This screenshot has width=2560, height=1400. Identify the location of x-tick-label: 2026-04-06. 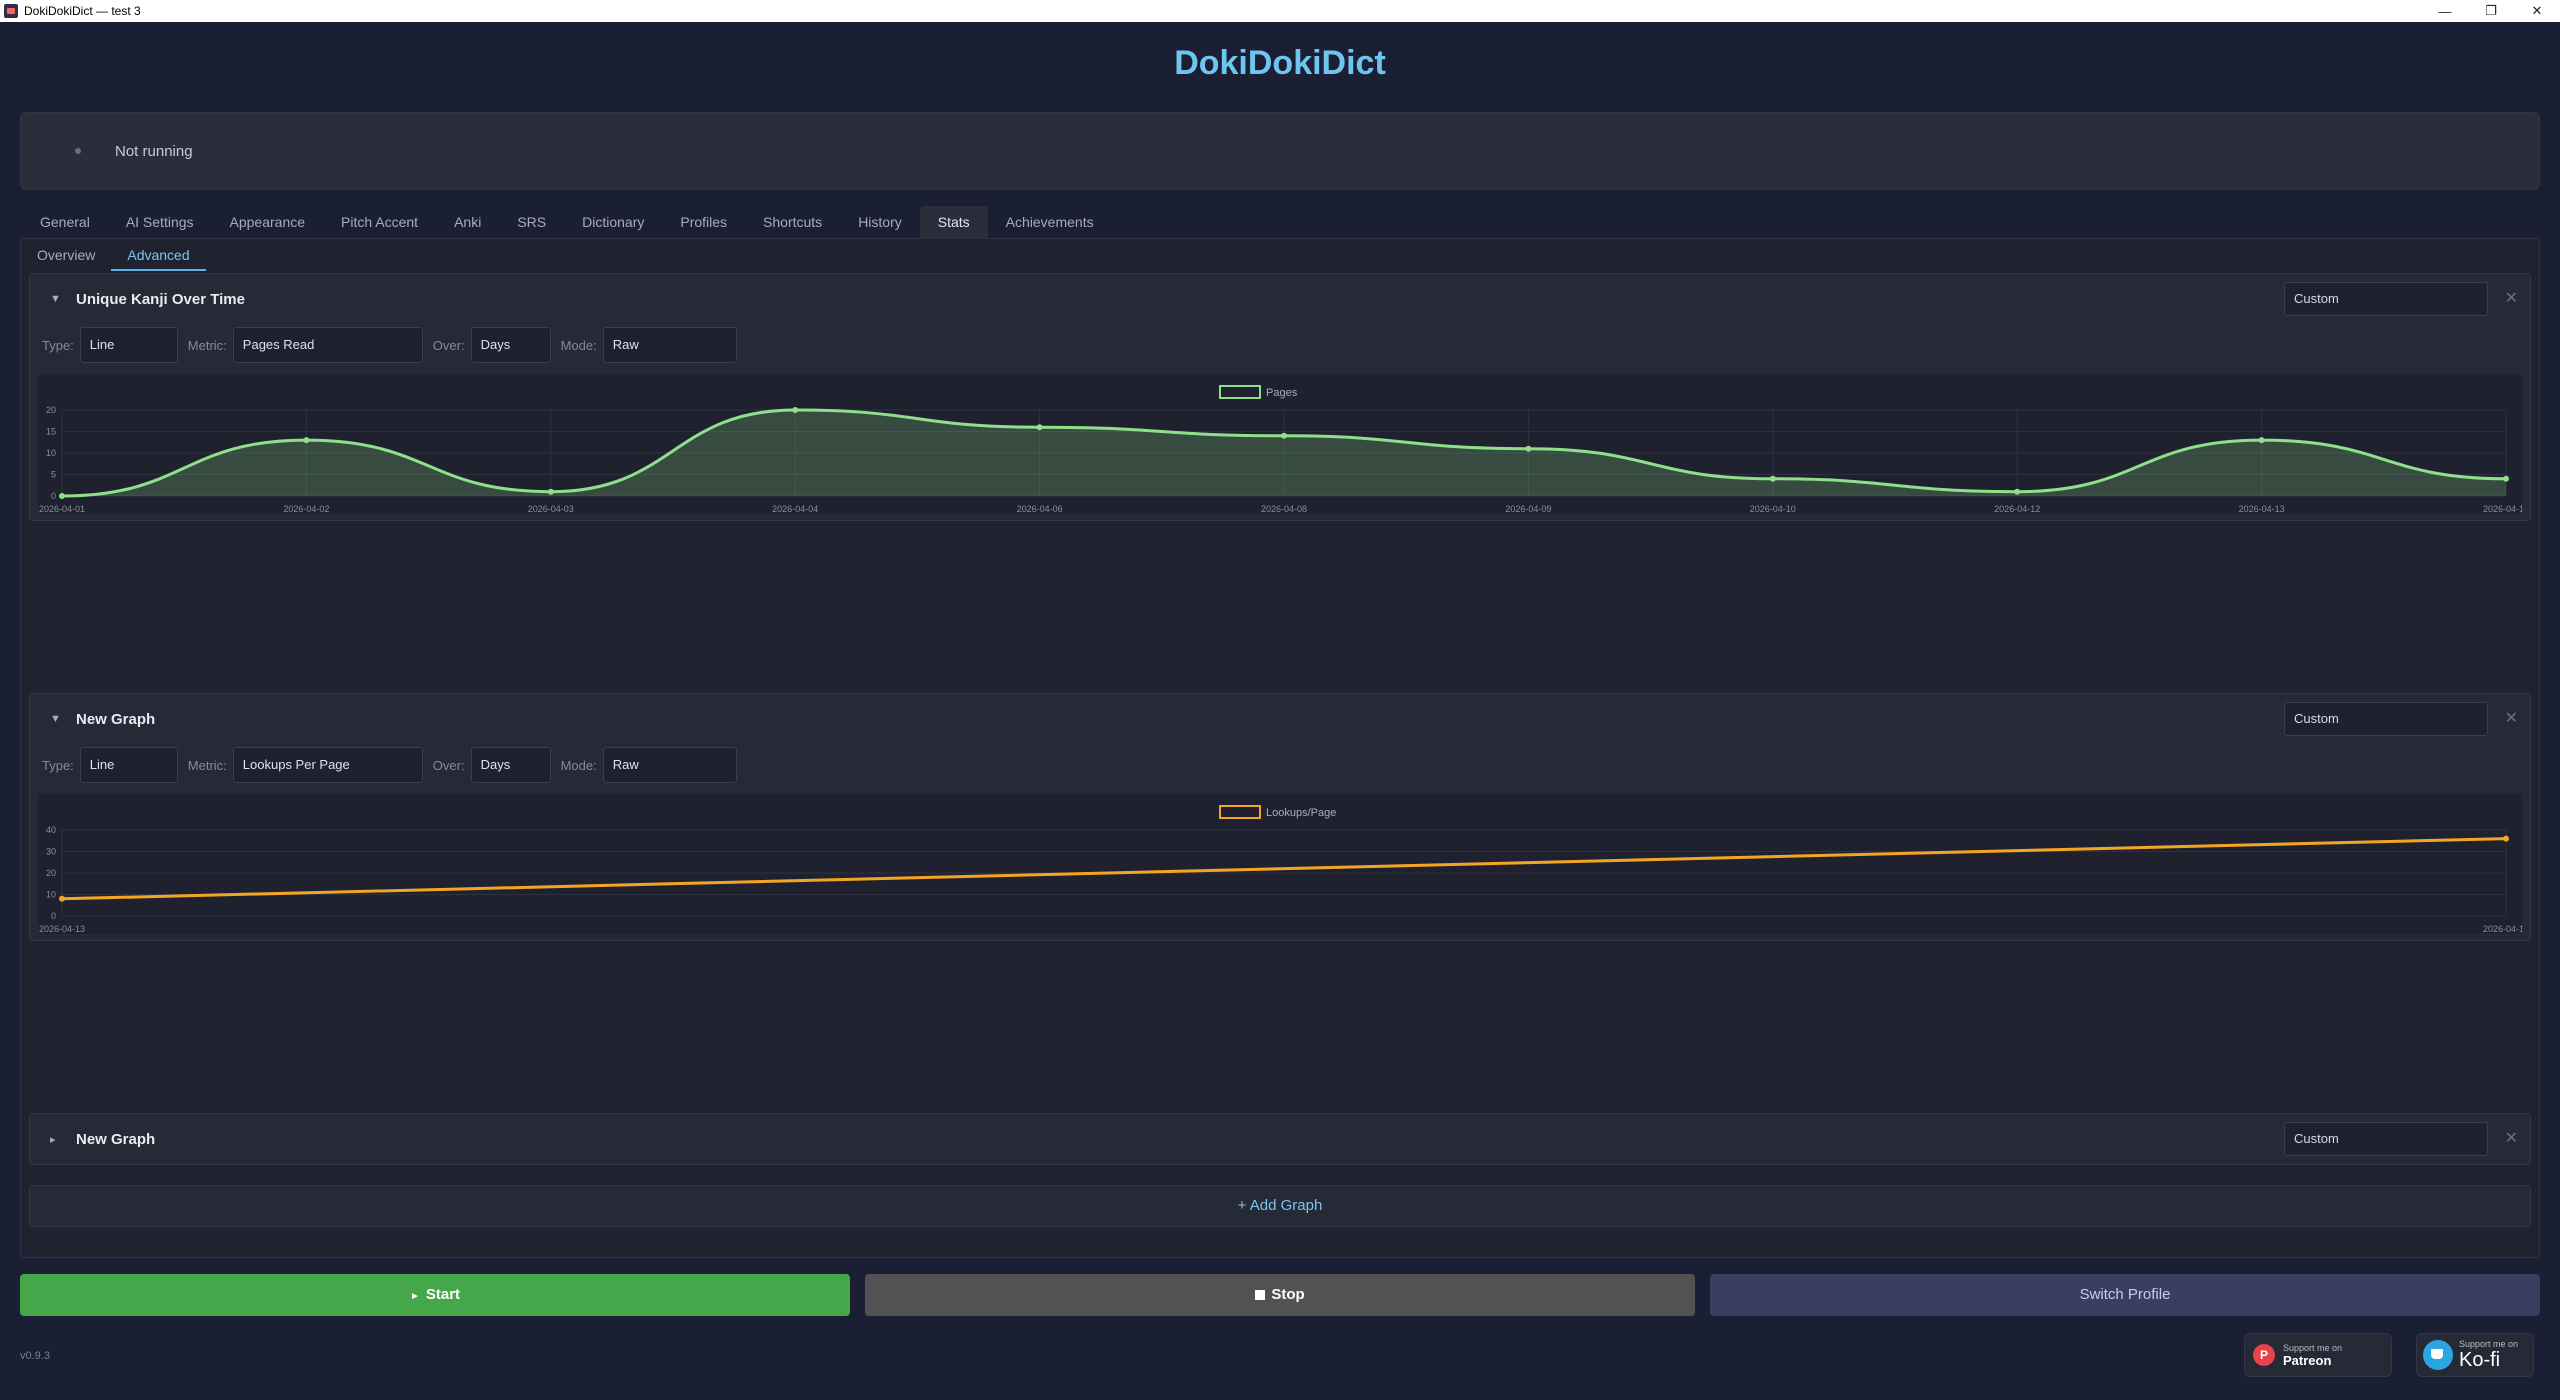
(1040, 509).